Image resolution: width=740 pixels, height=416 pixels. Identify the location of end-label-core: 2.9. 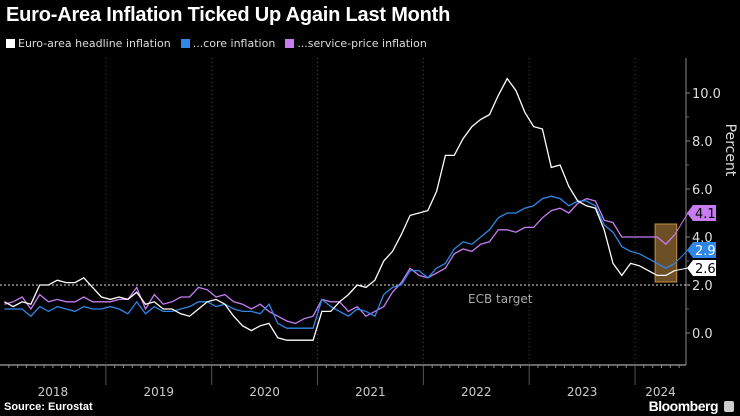
(695, 253).